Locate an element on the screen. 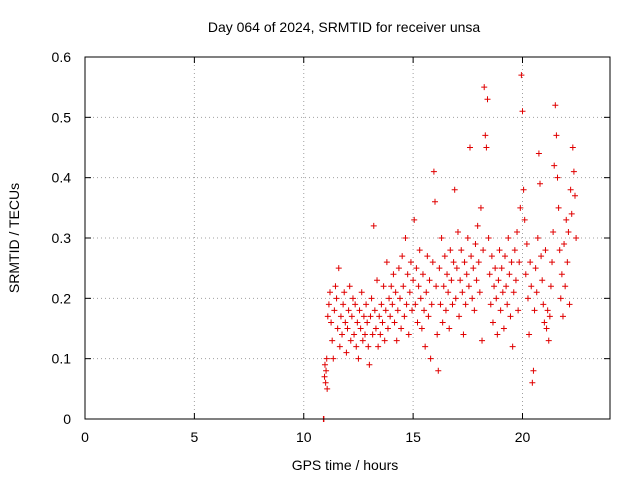 This screenshot has width=640, height=480. x-tick-label: 0 is located at coordinates (85, 437).